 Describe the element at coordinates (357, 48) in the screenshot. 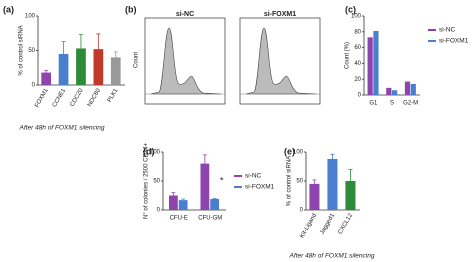

I see `y-tick-label: 60` at that location.